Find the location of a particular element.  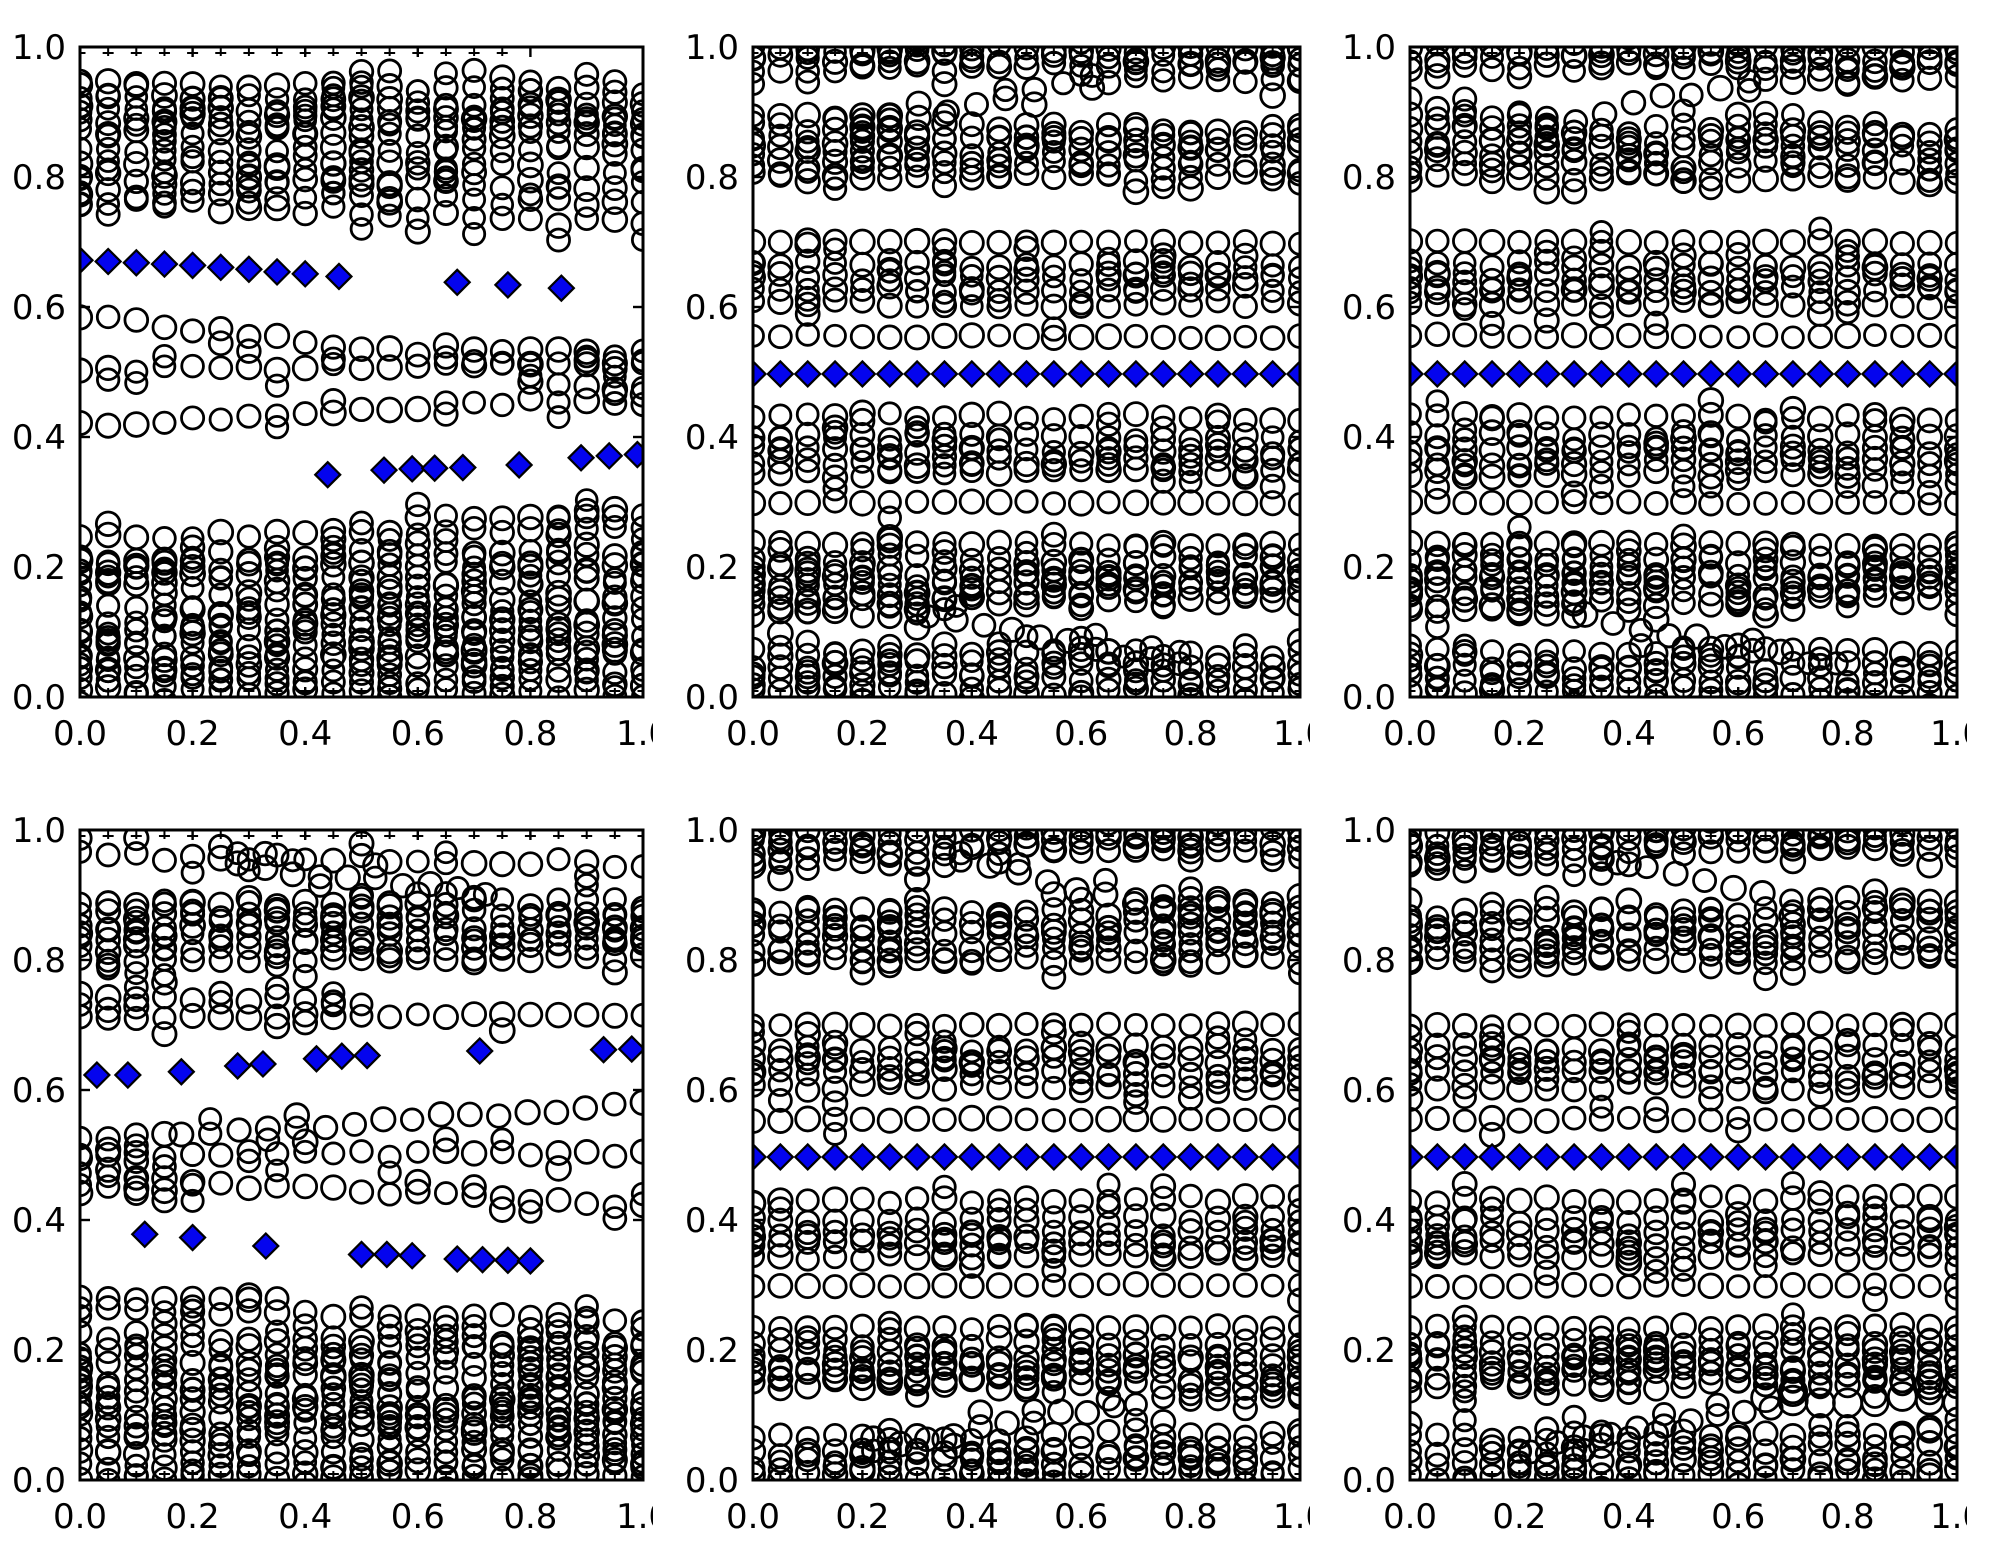

plot-bottom-right: 0.0 0.2 0.4 0.6 0.8 1.0 1.0 0.8 0.6 0.4 0.2 0.0 is located at coordinates (1663, 1174).